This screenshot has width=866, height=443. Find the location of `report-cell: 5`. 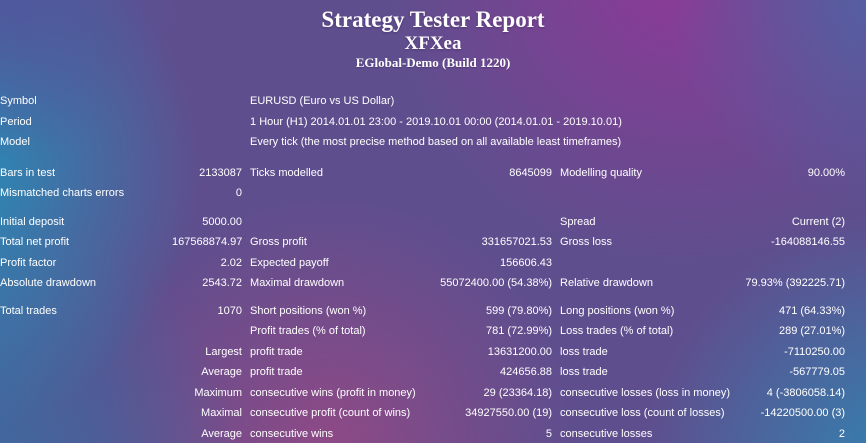

report-cell: 5 is located at coordinates (549, 433).